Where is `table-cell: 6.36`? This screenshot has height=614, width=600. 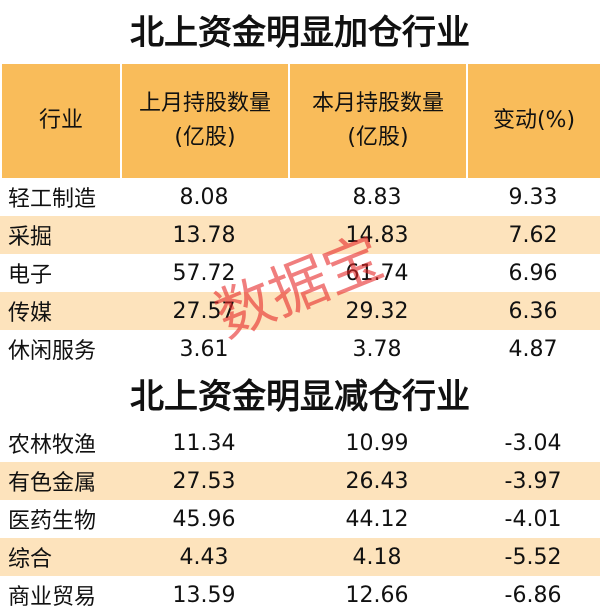 table-cell: 6.36 is located at coordinates (533, 311).